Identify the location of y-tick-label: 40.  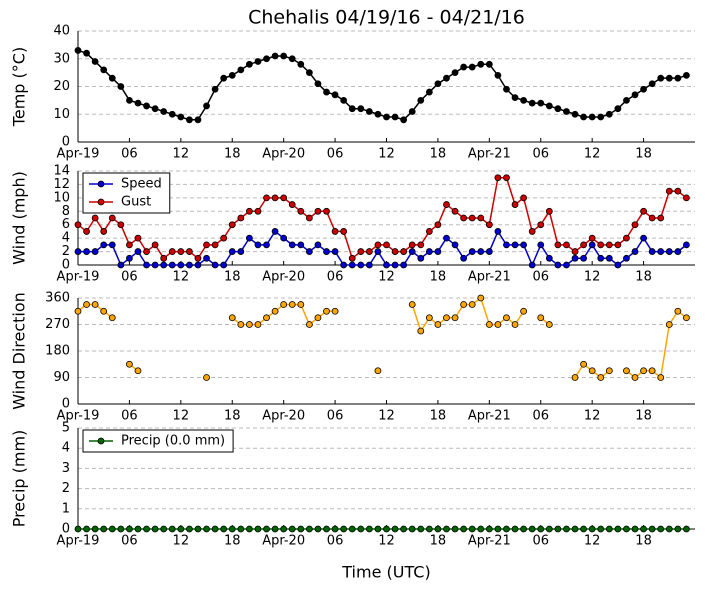
(61, 31).